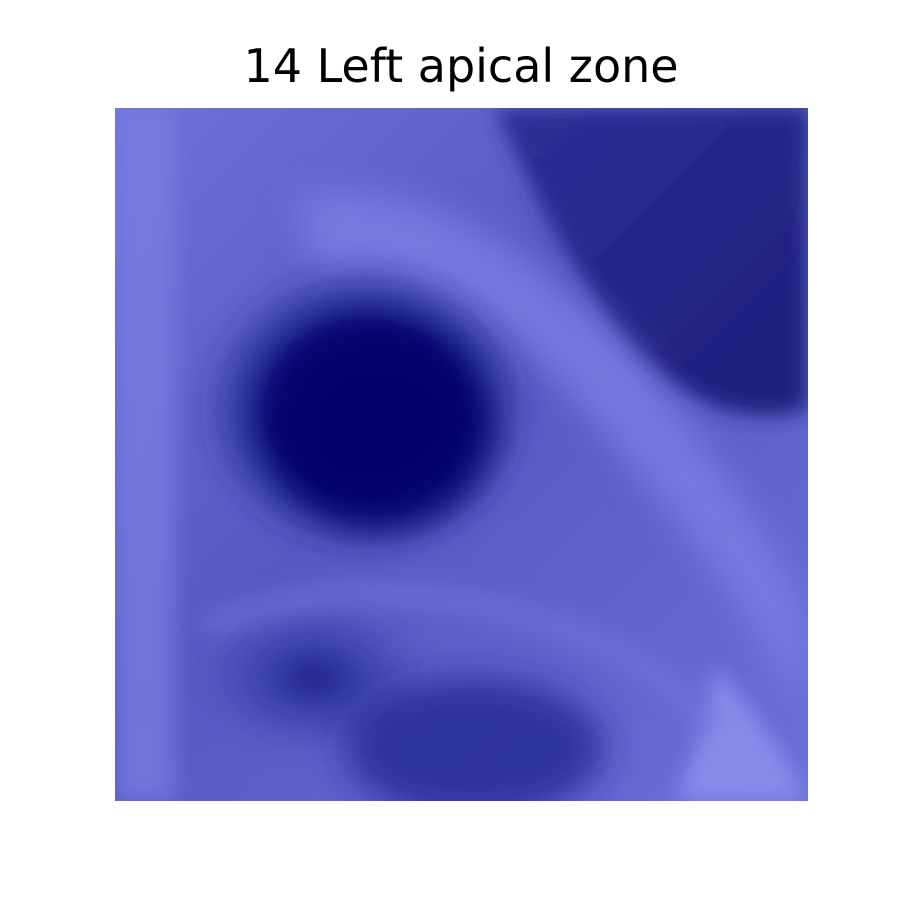 This screenshot has width=900, height=900. What do you see at coordinates (461, 66) in the screenshot?
I see `figure-title: 14 Left apical zone` at bounding box center [461, 66].